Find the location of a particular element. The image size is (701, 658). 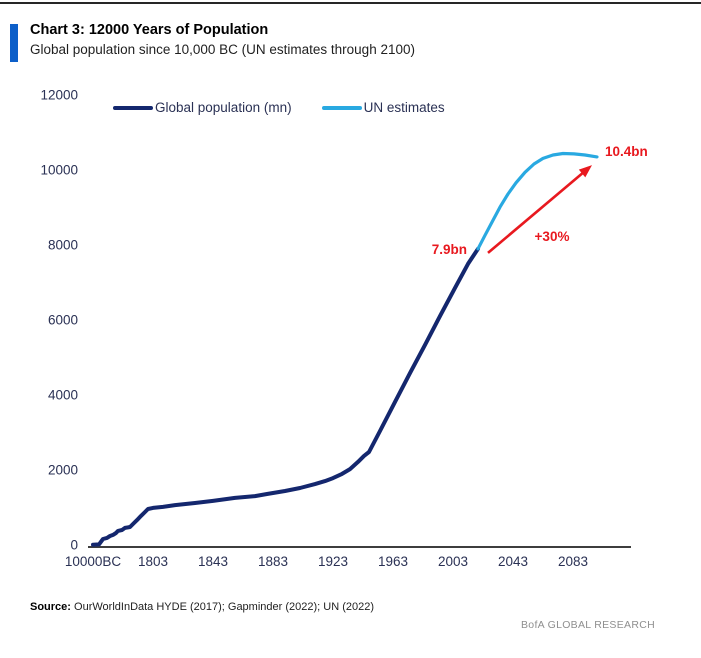

x-tick-label: 1923 is located at coordinates (333, 561).